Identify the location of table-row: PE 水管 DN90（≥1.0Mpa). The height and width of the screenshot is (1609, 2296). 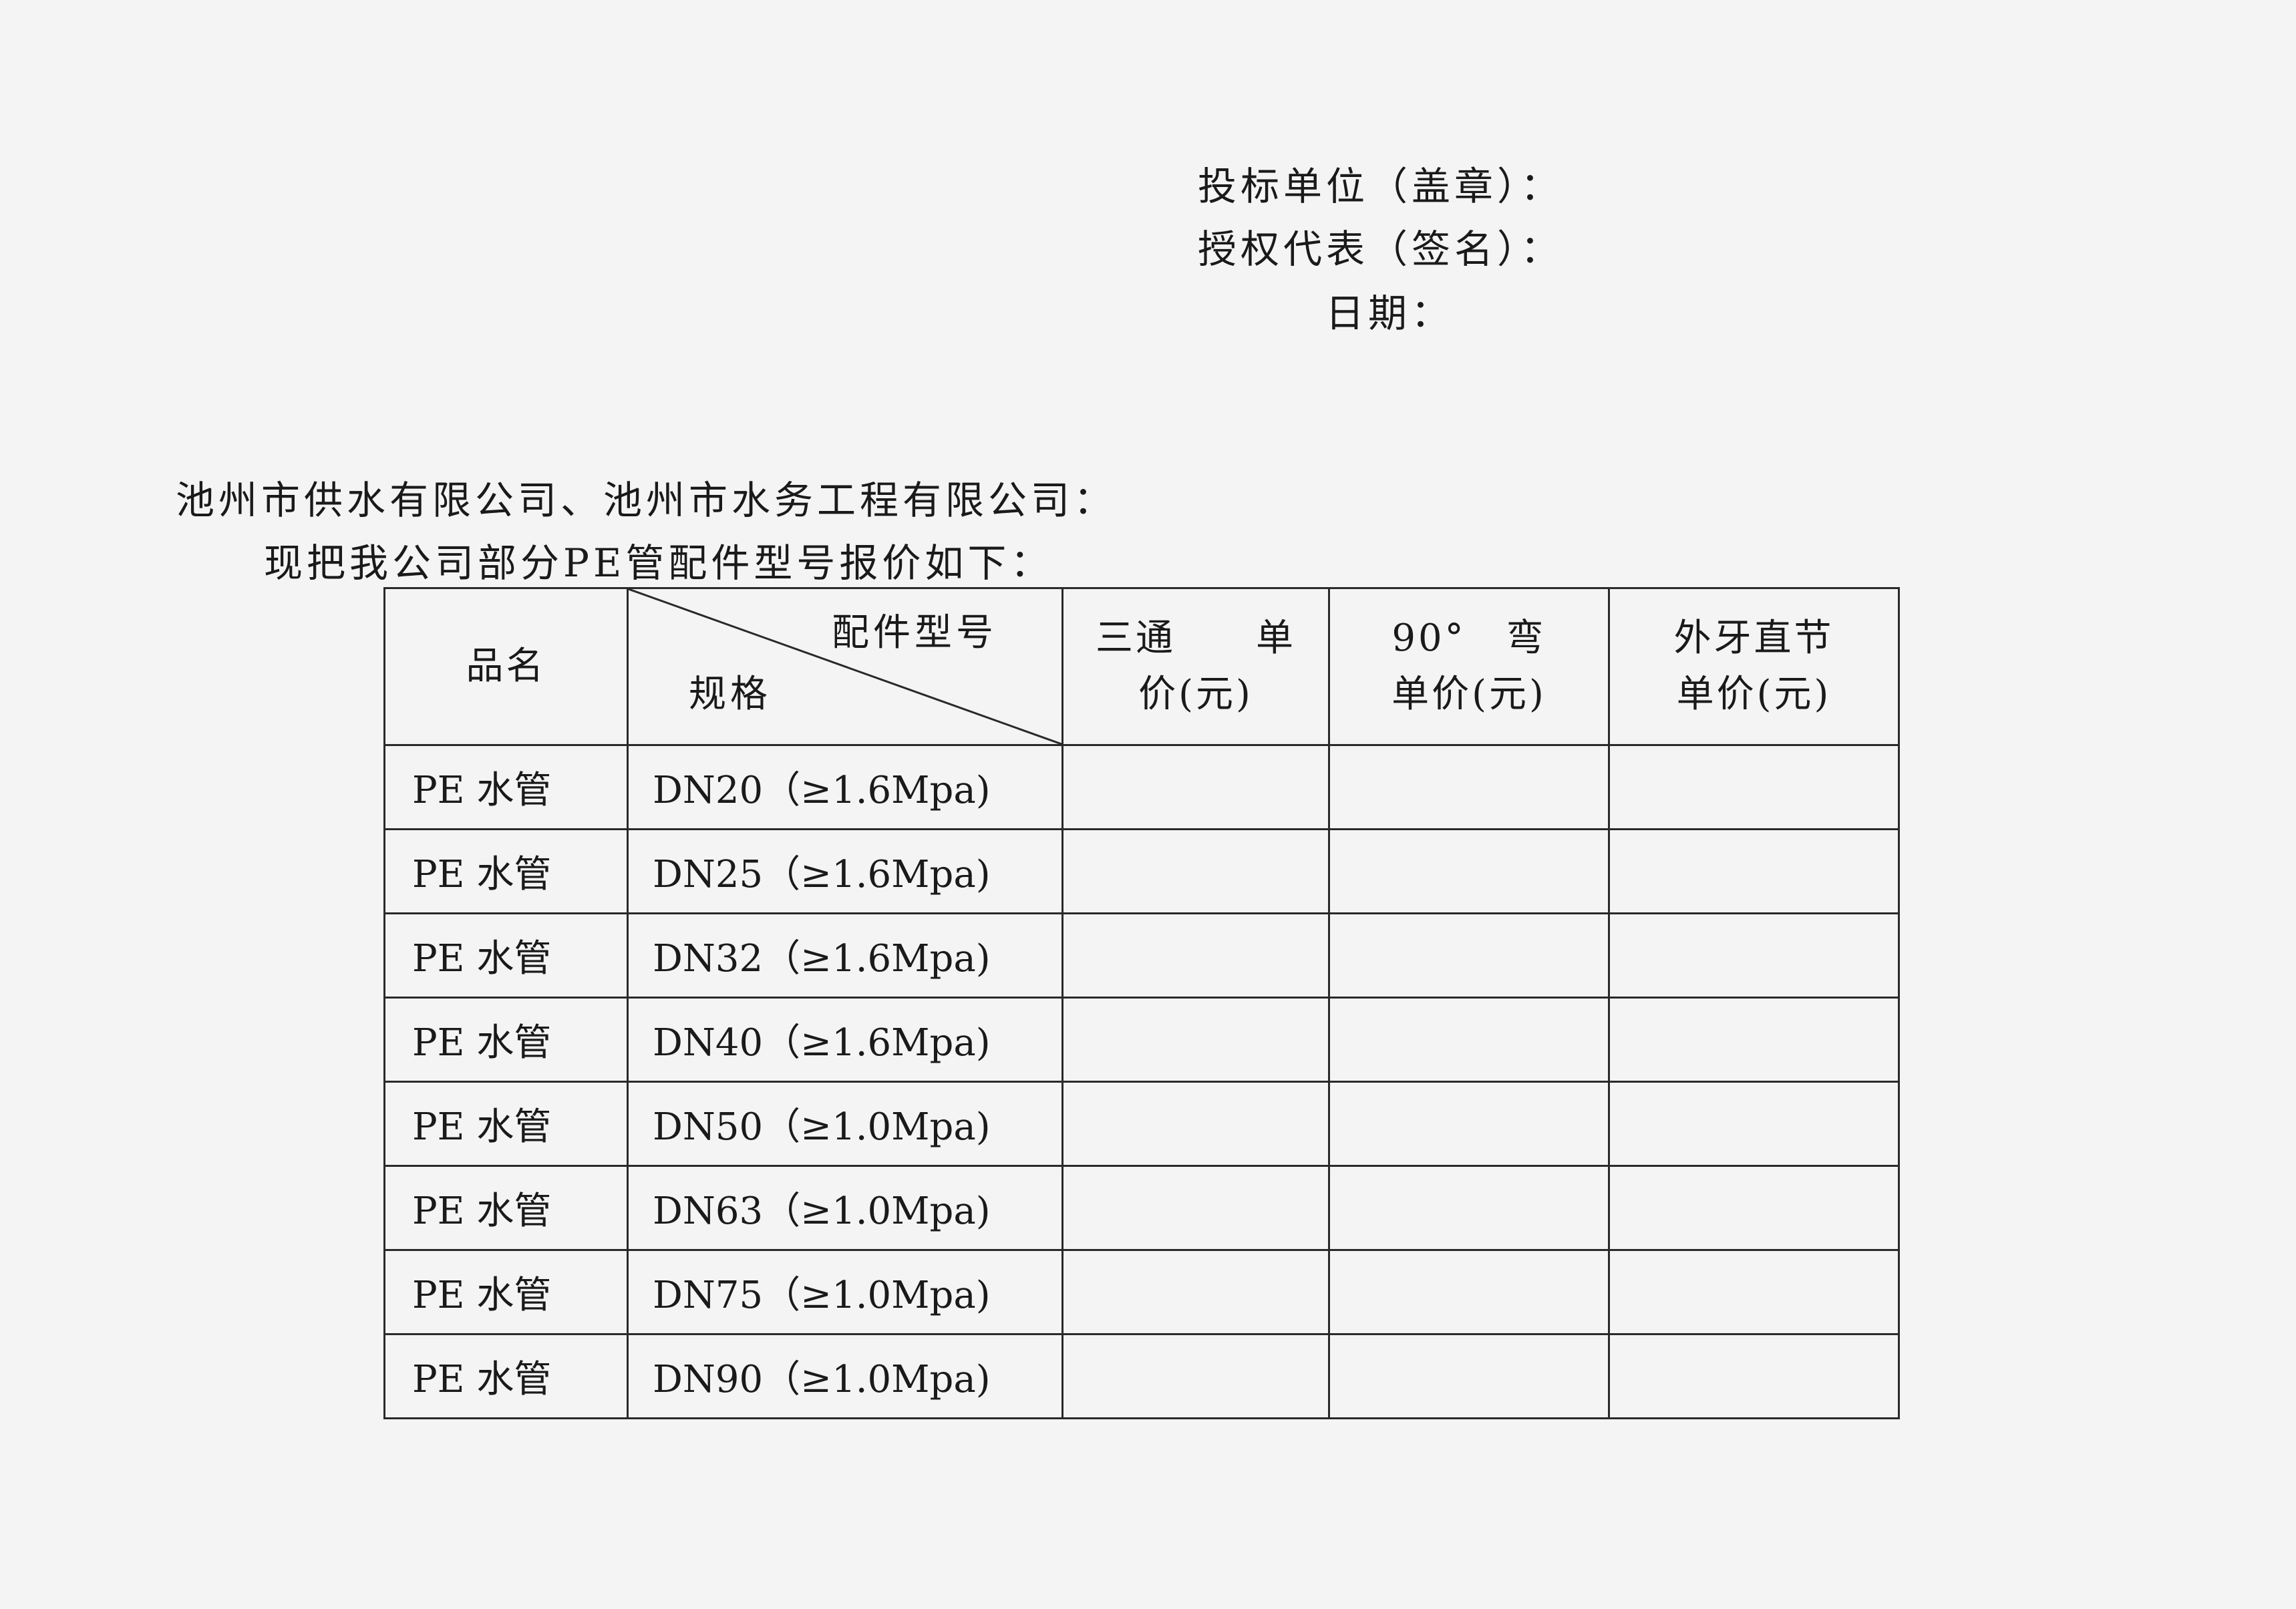
(1141, 1376).